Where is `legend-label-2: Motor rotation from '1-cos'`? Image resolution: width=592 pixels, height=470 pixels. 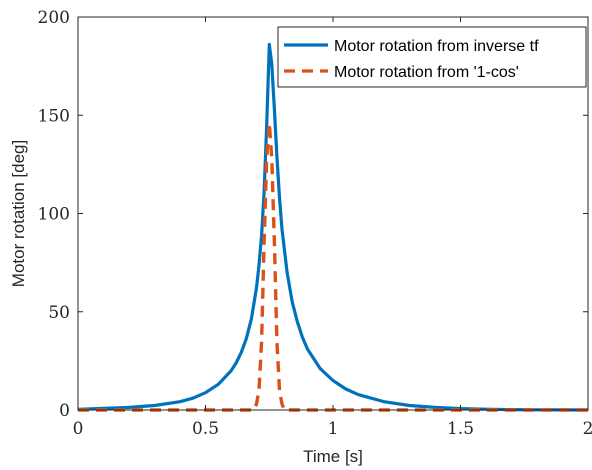
legend-label-2: Motor rotation from '1-cos' is located at coordinates (426, 72).